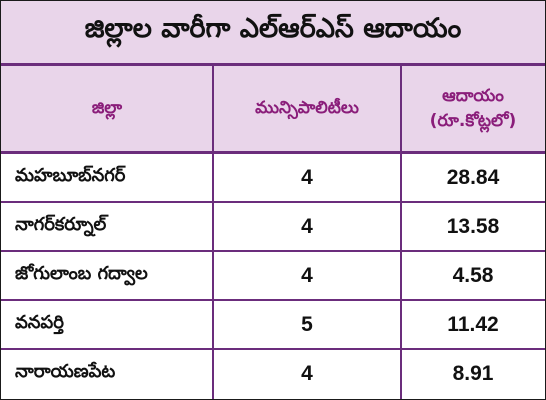 This screenshot has height=400, width=546. What do you see at coordinates (273, 227) in the screenshot?
I see `table-row: నాగర్‌కర్నూల్‌ 4 13.58` at bounding box center [273, 227].